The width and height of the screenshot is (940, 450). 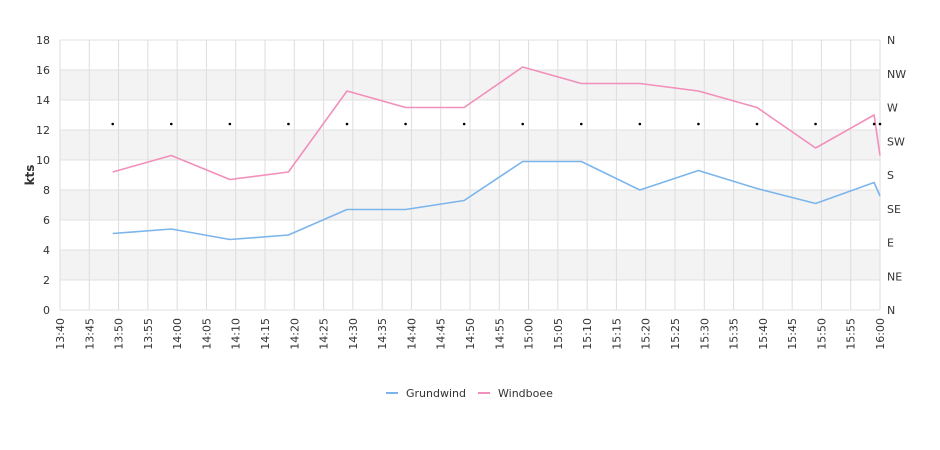 I want to click on direction-tick-label: SE, so click(x=894, y=209).